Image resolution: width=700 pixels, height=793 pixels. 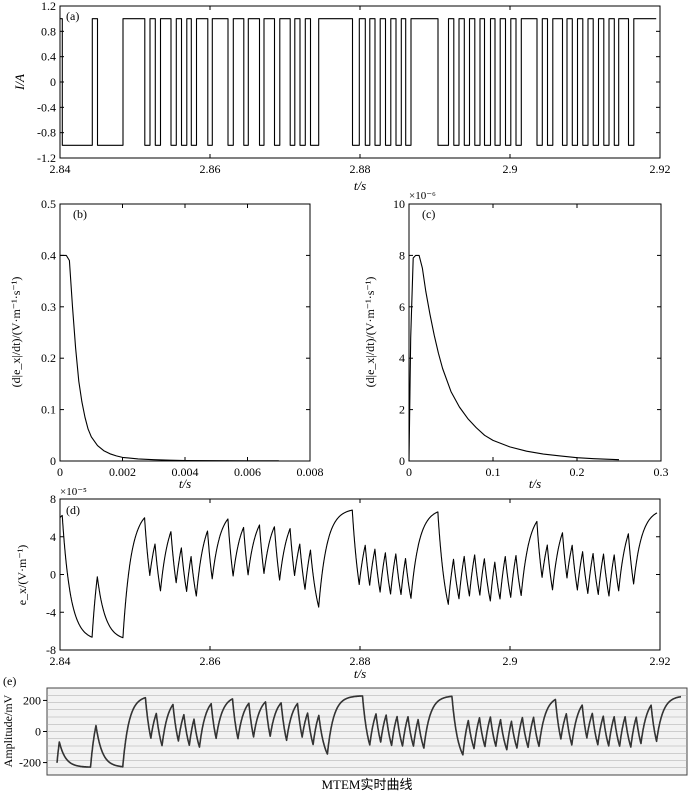 What do you see at coordinates (369, 731) in the screenshot?
I see `panel-e-amplitude-line` at bounding box center [369, 731].